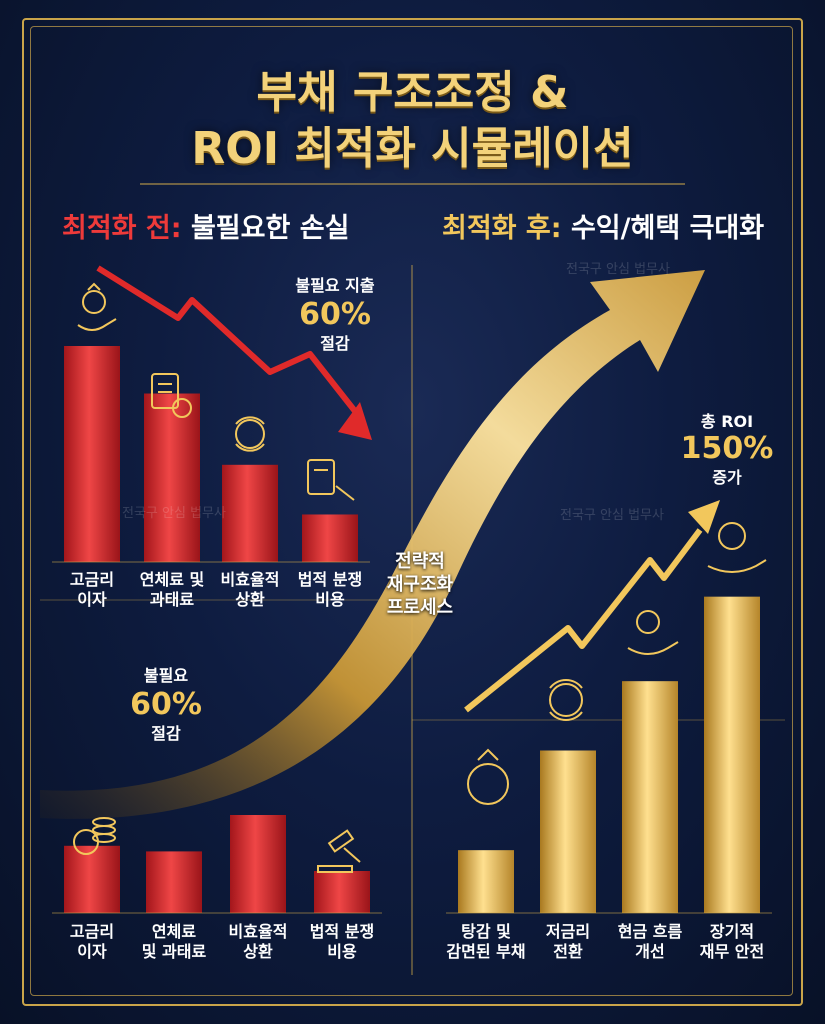  Describe the element at coordinates (737, 547) in the screenshot. I see `dollar-hand-icon` at that location.